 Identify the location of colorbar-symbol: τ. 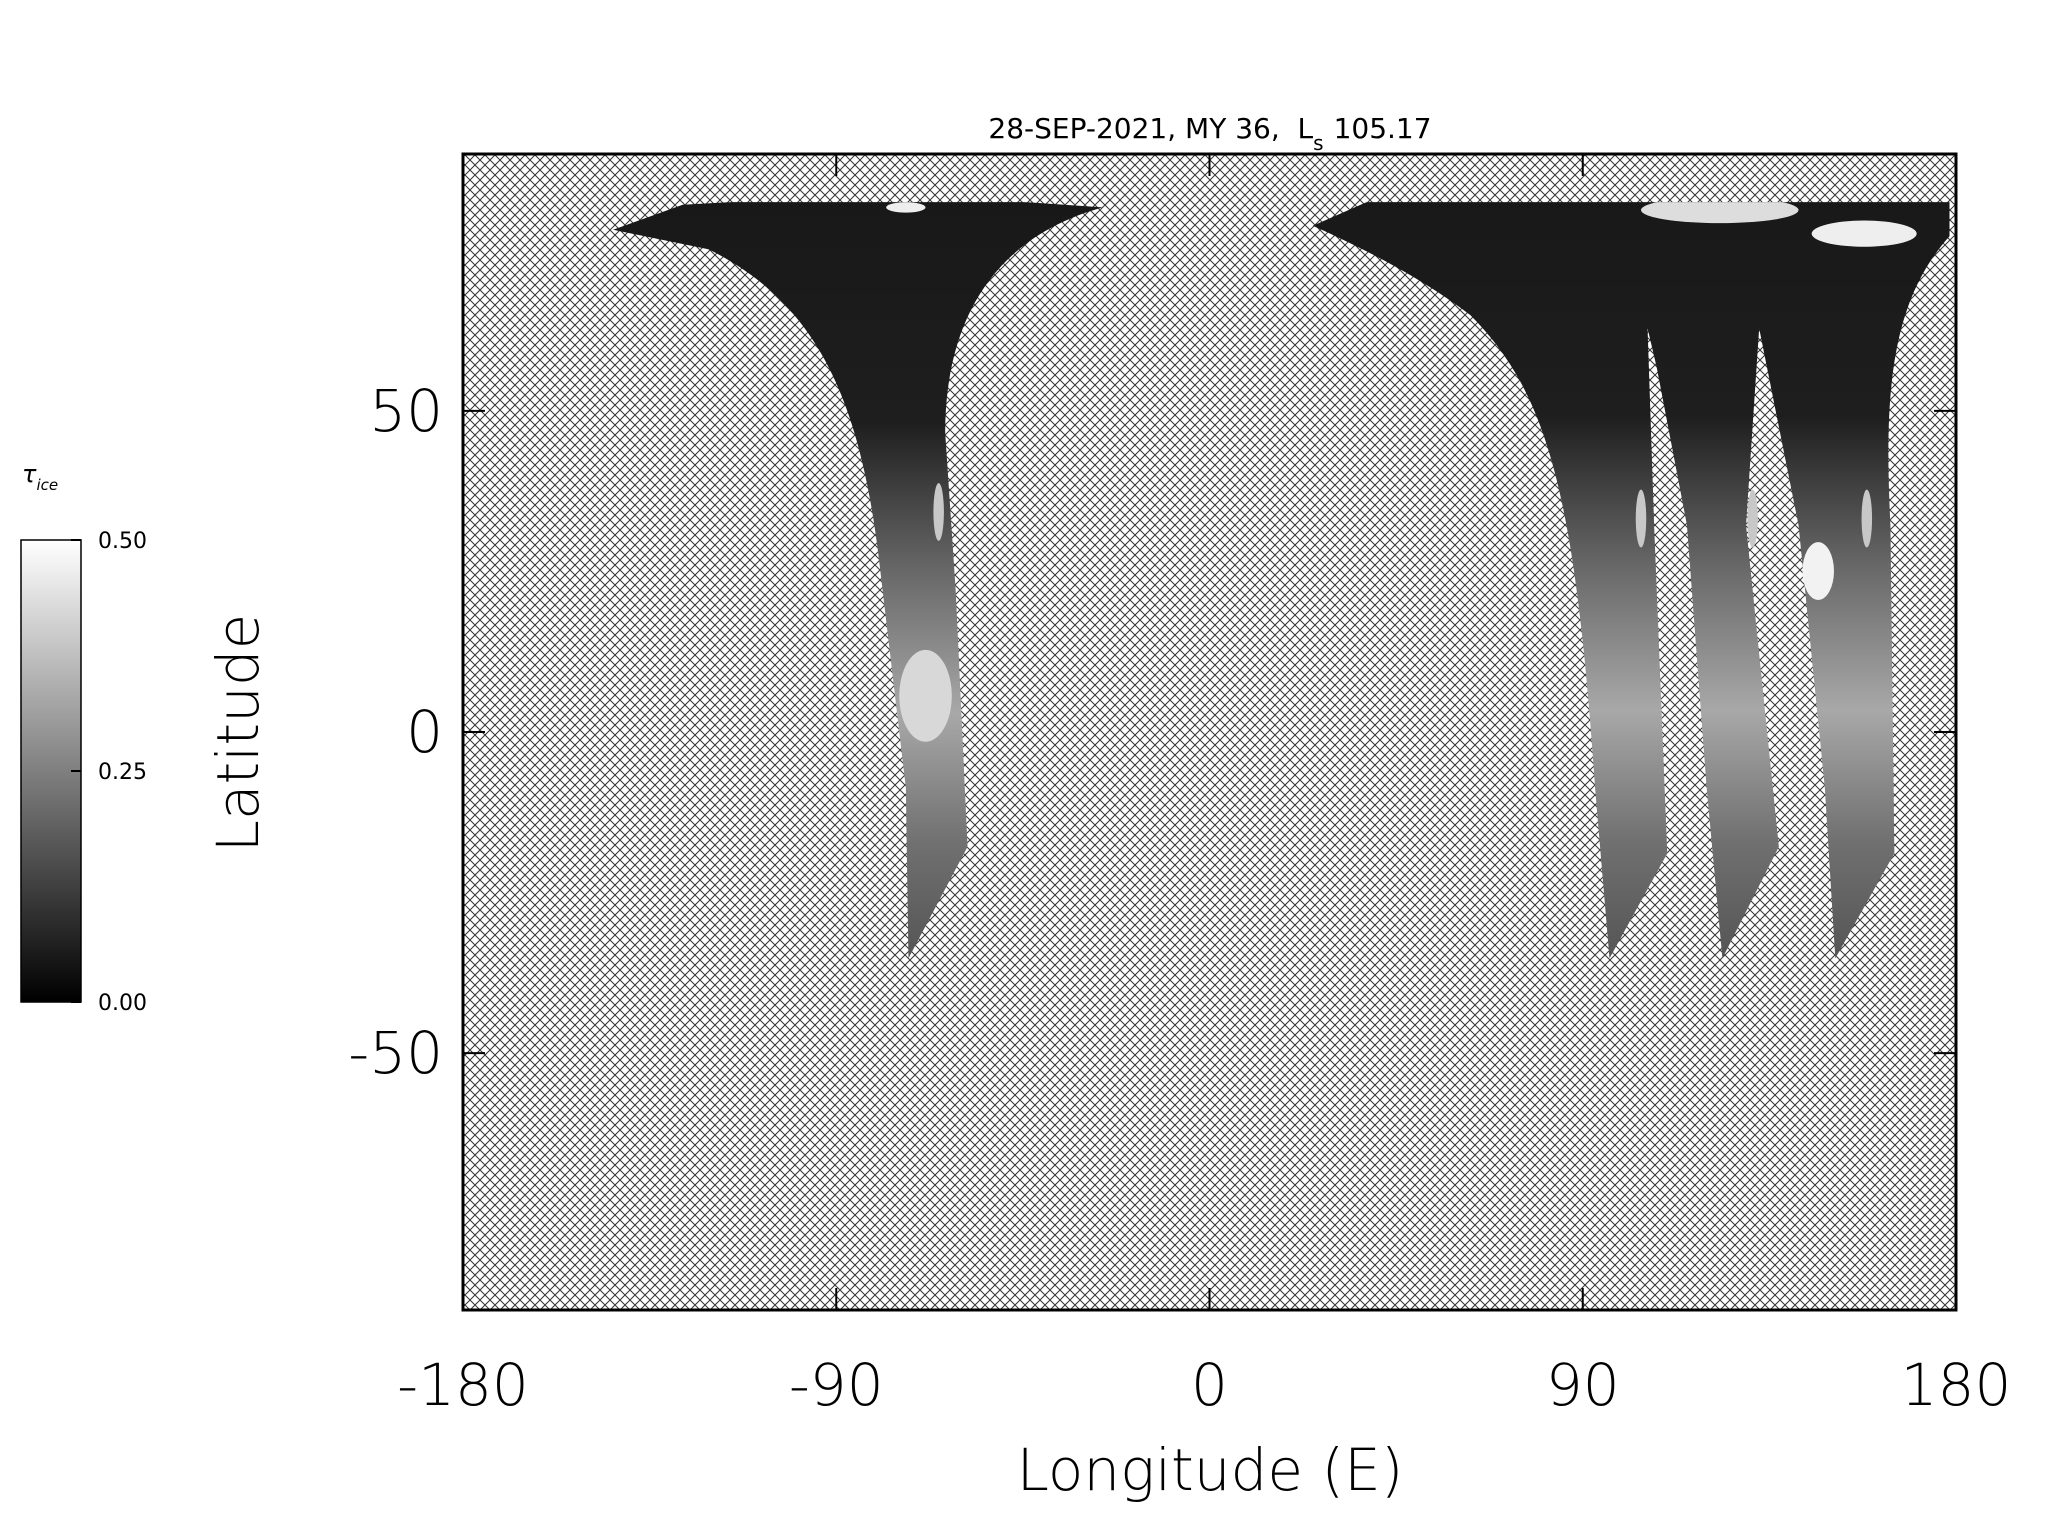
(29, 474).